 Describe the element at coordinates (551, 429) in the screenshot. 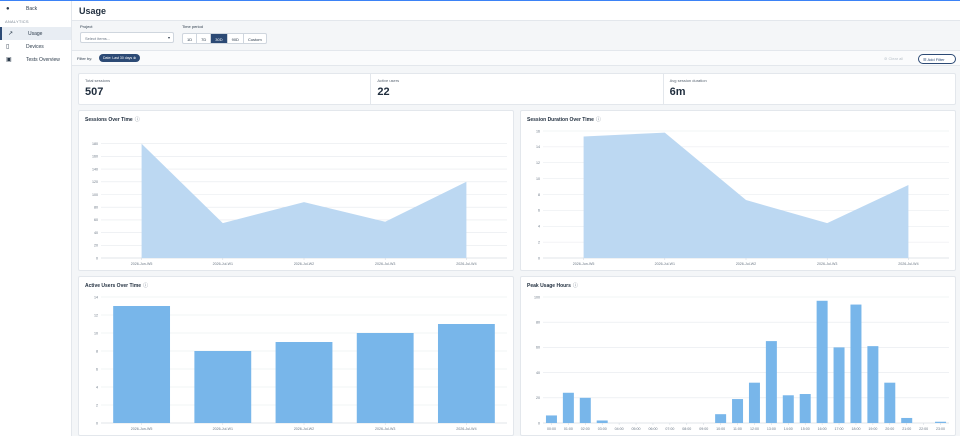

I see `x-tick-label: 00:00` at that location.